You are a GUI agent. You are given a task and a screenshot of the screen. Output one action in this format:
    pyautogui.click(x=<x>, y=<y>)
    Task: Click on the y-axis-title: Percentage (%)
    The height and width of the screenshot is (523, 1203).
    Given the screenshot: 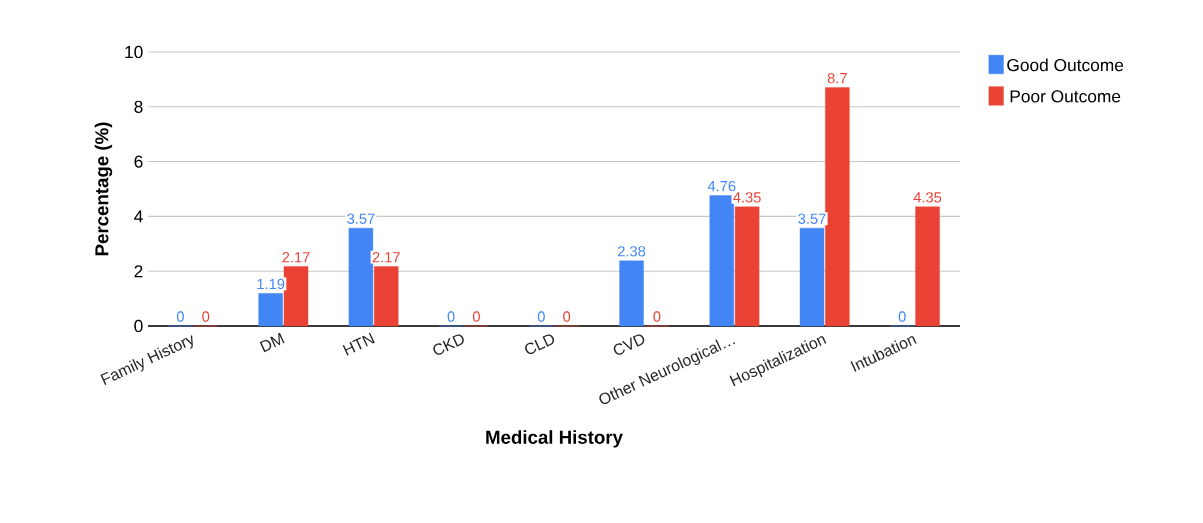 What is the action you would take?
    pyautogui.click(x=103, y=189)
    